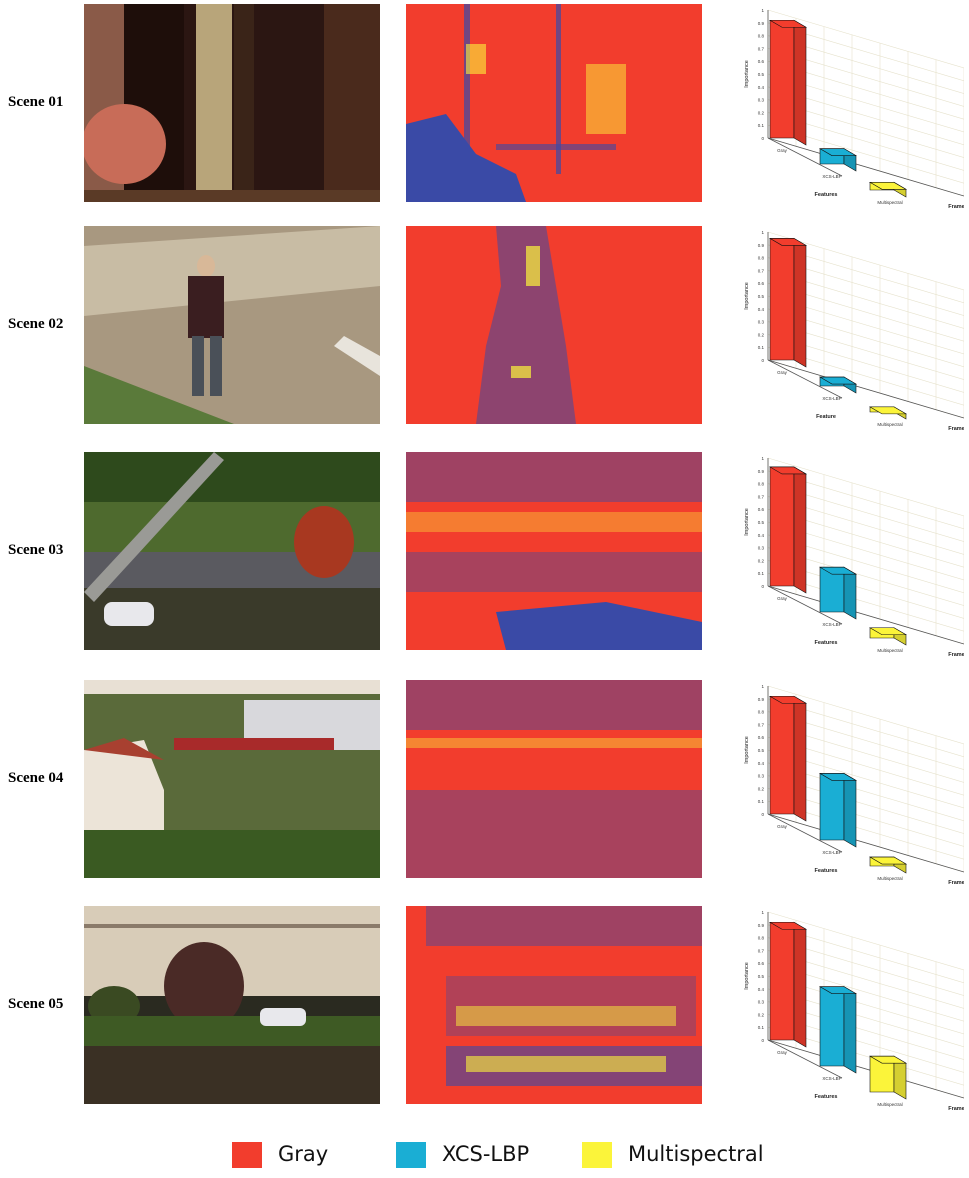  I want to click on gridline, so click(865, 487).